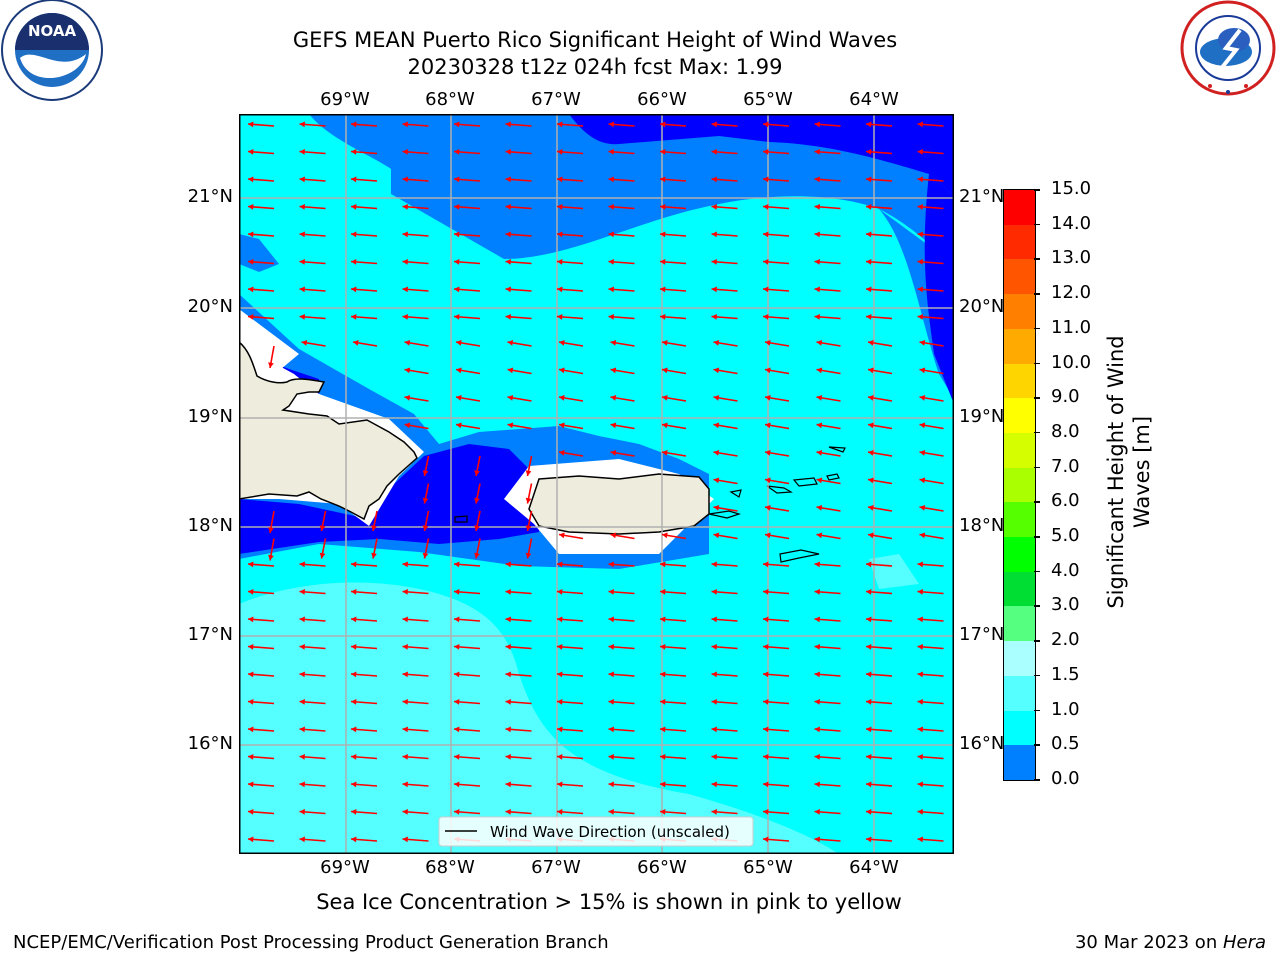 This screenshot has height=960, width=1280. I want to click on colorbar-tick-label: 0.0, so click(1065, 778).